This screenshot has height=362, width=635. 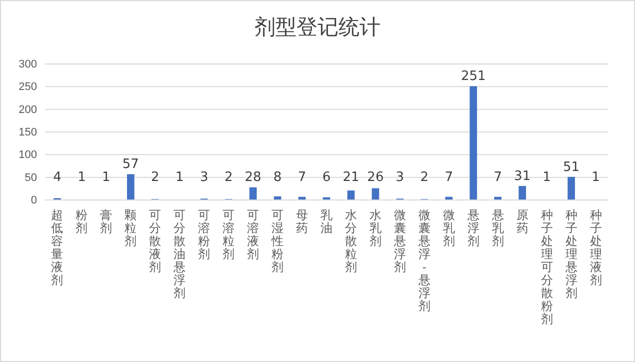 What do you see at coordinates (130, 228) in the screenshot?
I see `x-tick-label: 颗粒剂` at bounding box center [130, 228].